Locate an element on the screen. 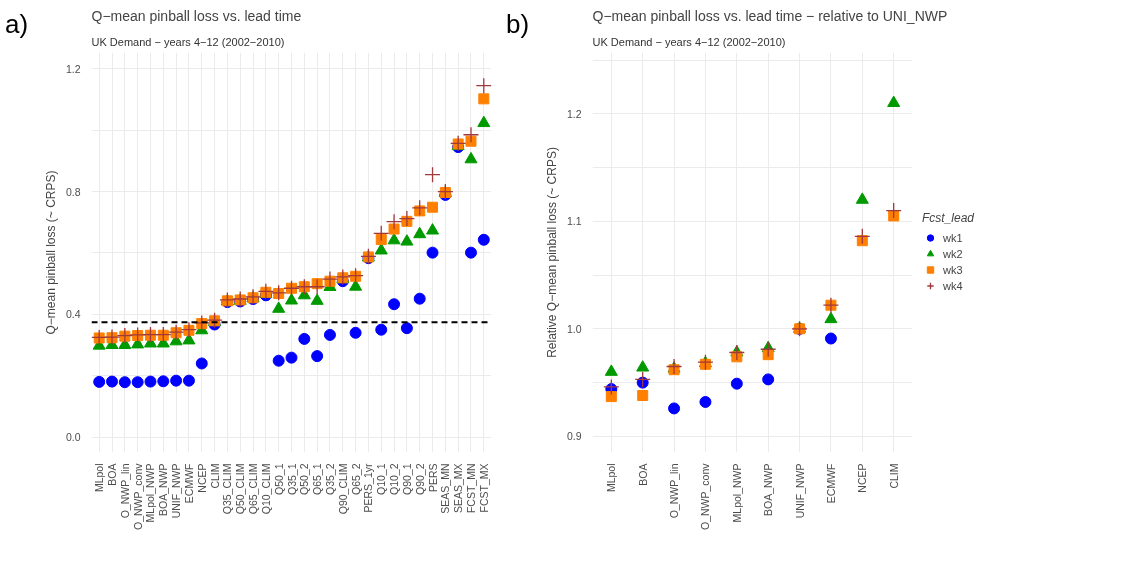 This screenshot has width=1136, height=588. x-tick-label: Q10_2 is located at coordinates (394, 479).